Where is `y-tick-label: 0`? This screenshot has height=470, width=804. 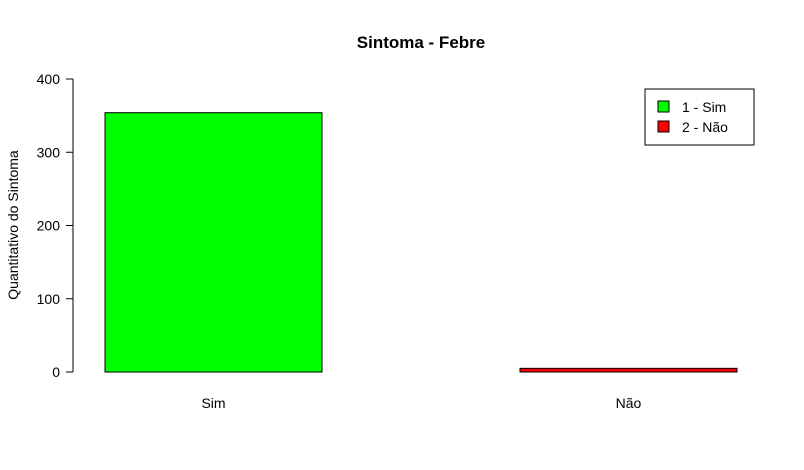 y-tick-label: 0 is located at coordinates (56, 372).